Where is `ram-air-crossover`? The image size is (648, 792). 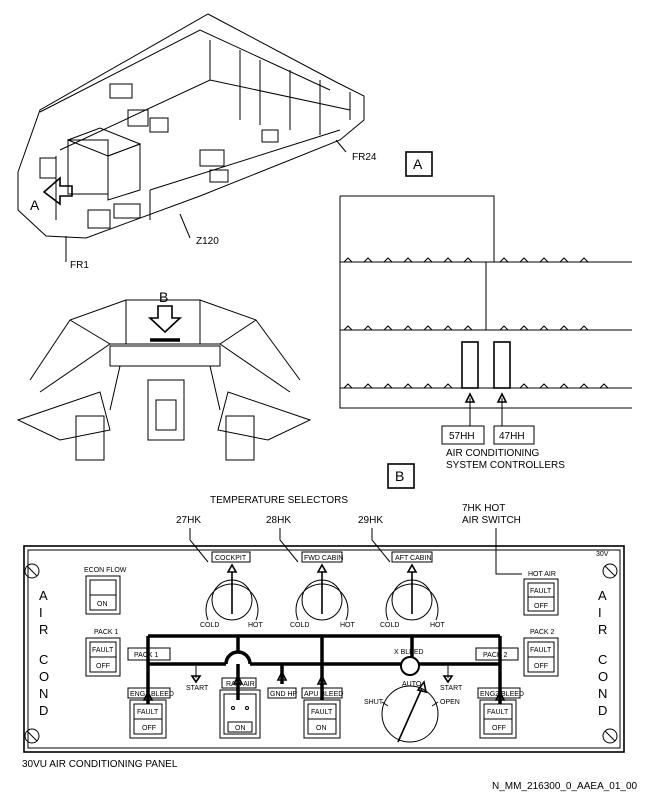 ram-air-crossover is located at coordinates (238, 657).